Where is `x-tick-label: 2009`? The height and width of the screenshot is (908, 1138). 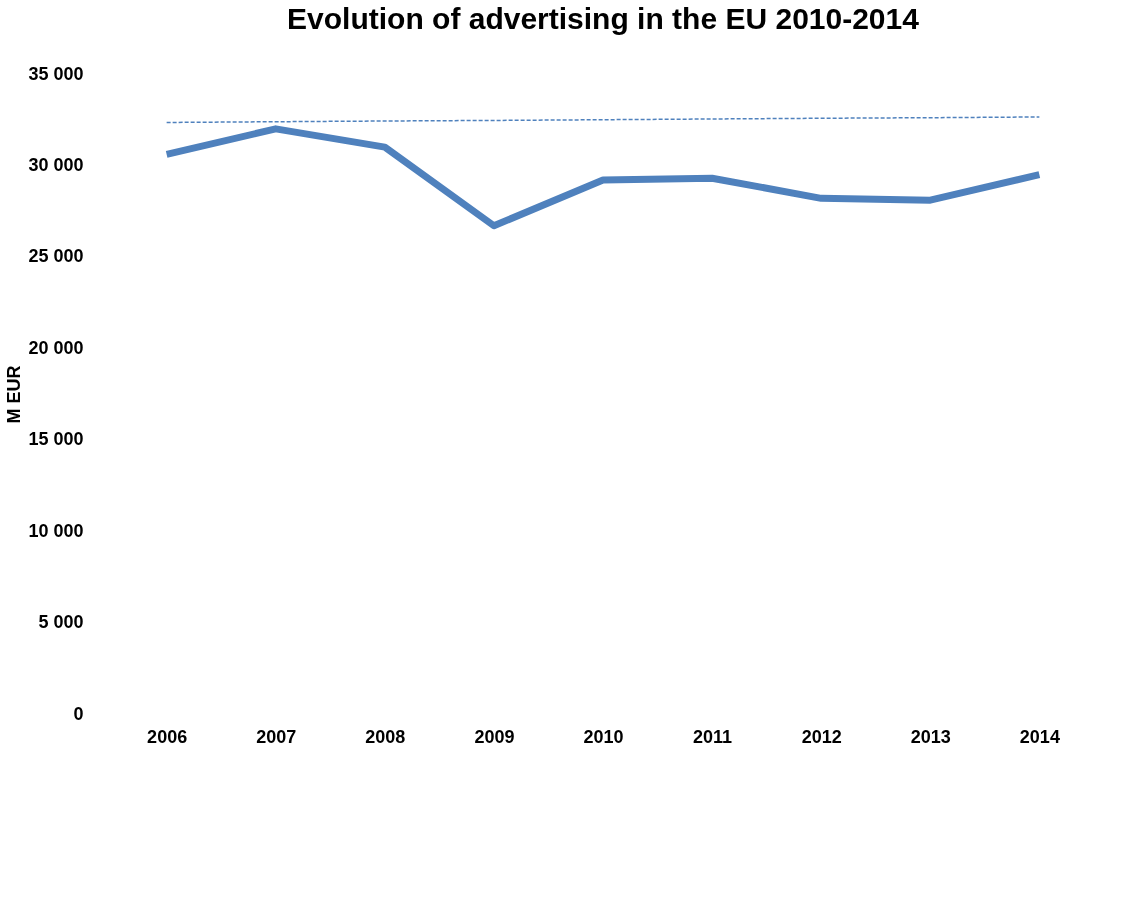 x-tick-label: 2009 is located at coordinates (494, 736).